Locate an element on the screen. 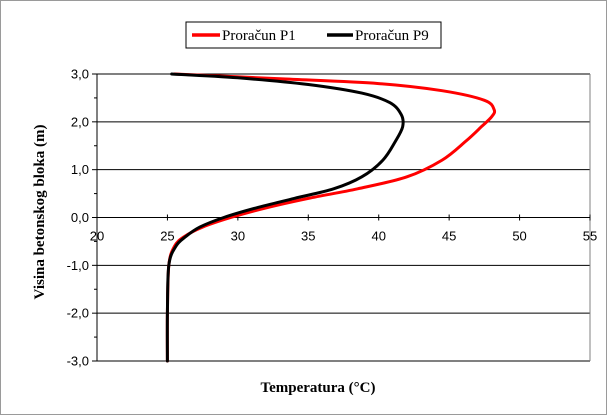 This screenshot has height=416, width=608. x-tick-label-0: 20 is located at coordinates (97, 236).